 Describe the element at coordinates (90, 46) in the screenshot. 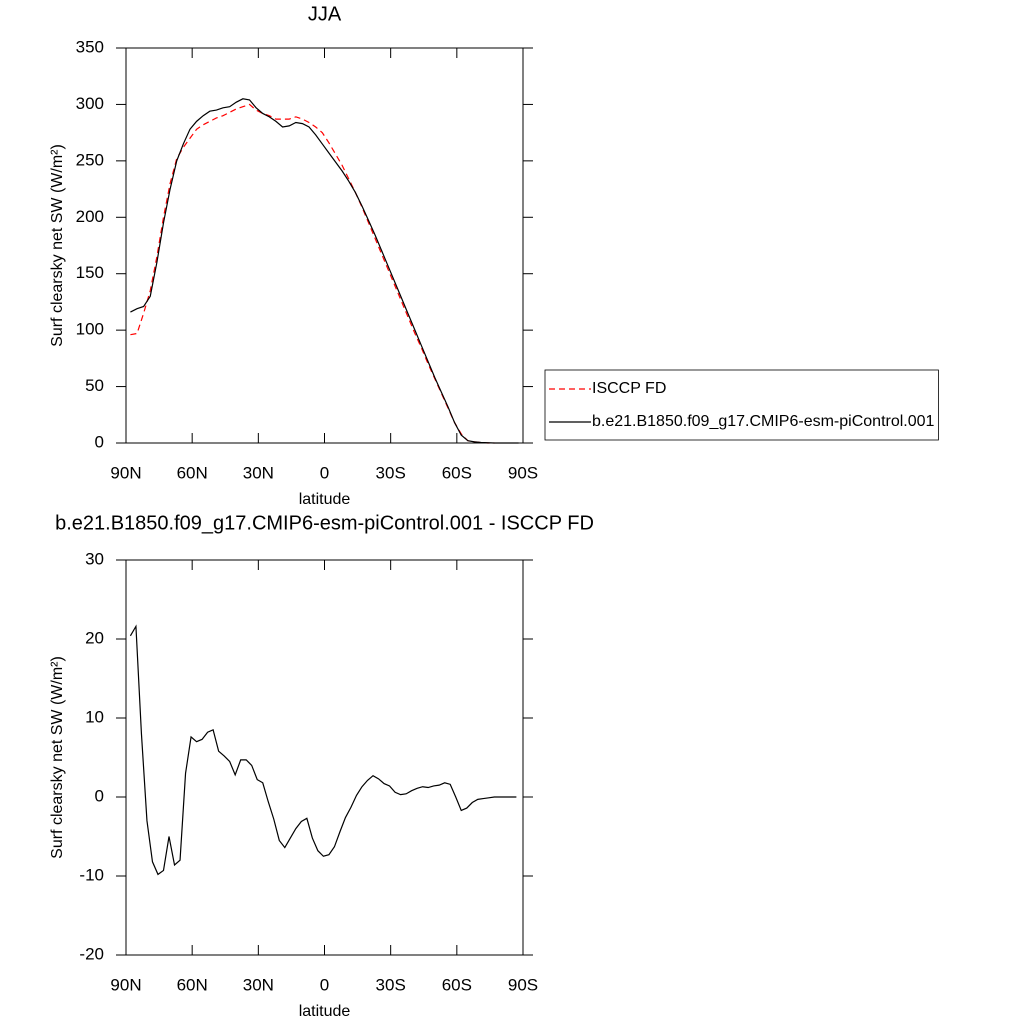

I see `y-tick-label: 350` at that location.